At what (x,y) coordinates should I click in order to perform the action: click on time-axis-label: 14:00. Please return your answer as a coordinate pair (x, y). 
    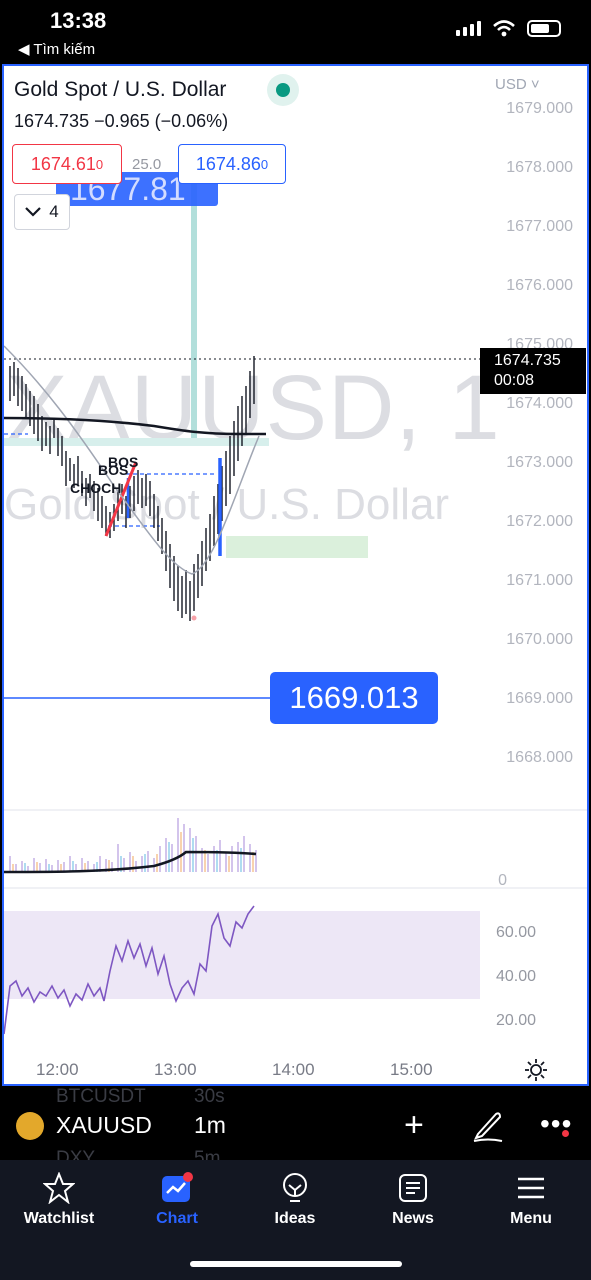
    Looking at the image, I should click on (293, 1069).